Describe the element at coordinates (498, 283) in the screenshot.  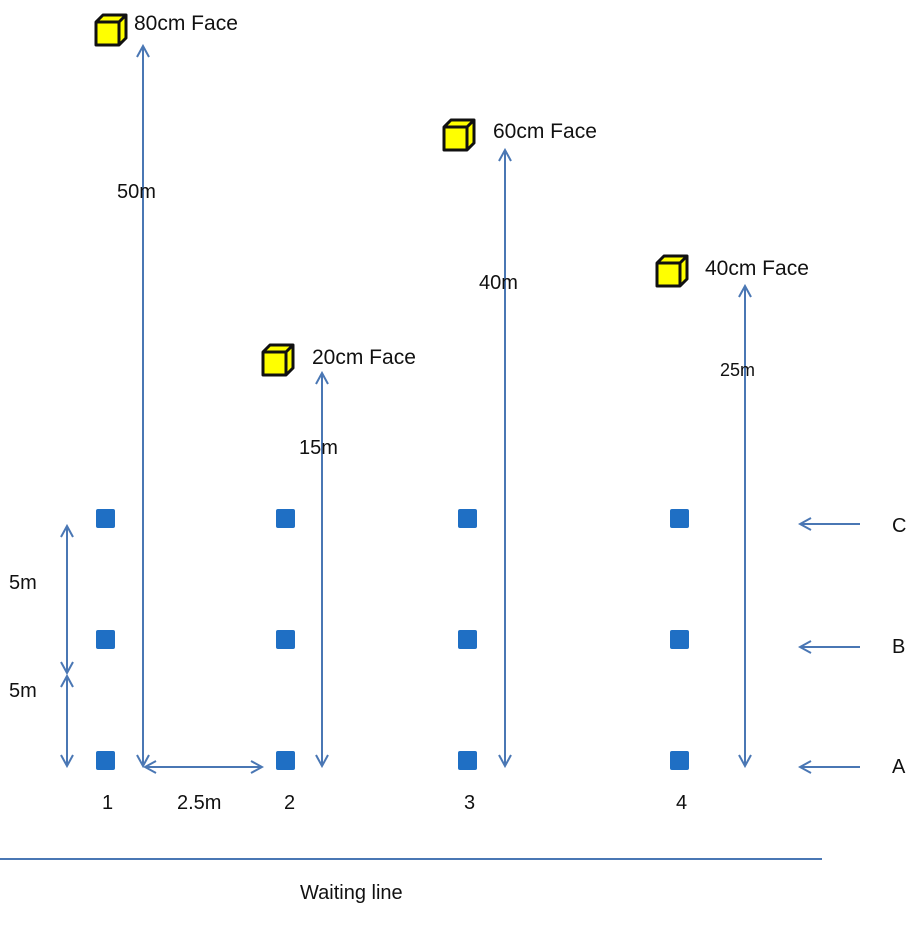
I see `distance-label-40m: 40m` at that location.